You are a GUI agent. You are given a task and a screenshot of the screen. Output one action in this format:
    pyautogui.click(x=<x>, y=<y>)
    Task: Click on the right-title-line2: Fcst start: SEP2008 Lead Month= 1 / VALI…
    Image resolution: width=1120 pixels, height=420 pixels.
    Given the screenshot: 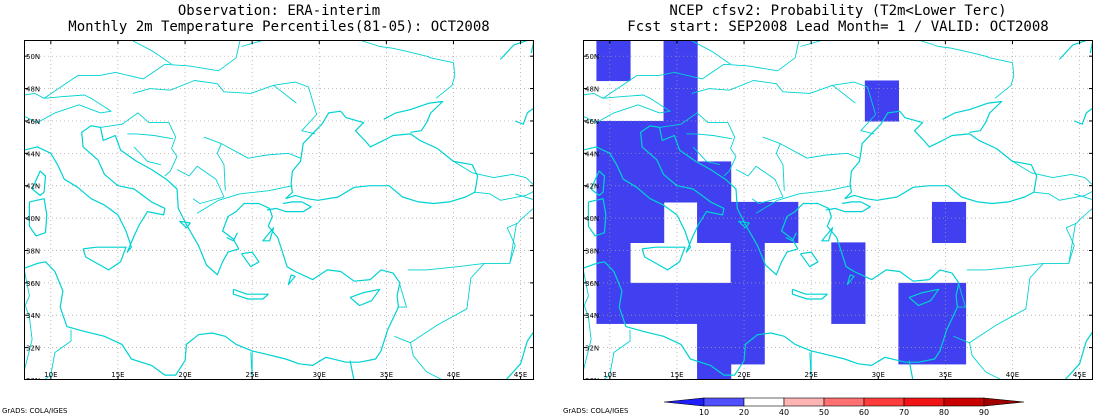 What is the action you would take?
    pyautogui.click(x=838, y=27)
    